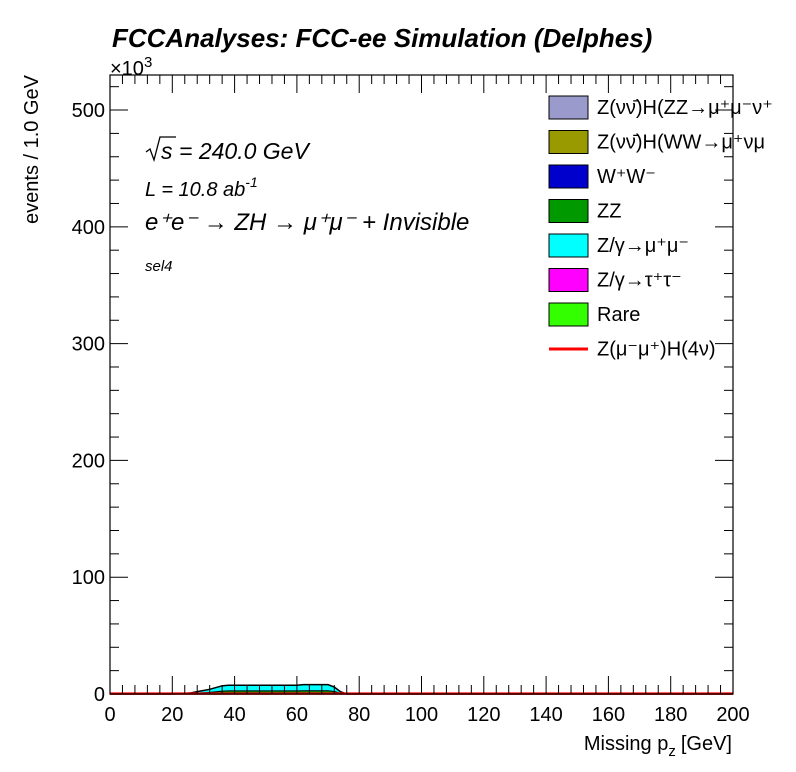  Describe the element at coordinates (609, 212) in the screenshot. I see `legend-label: ZZ` at that location.